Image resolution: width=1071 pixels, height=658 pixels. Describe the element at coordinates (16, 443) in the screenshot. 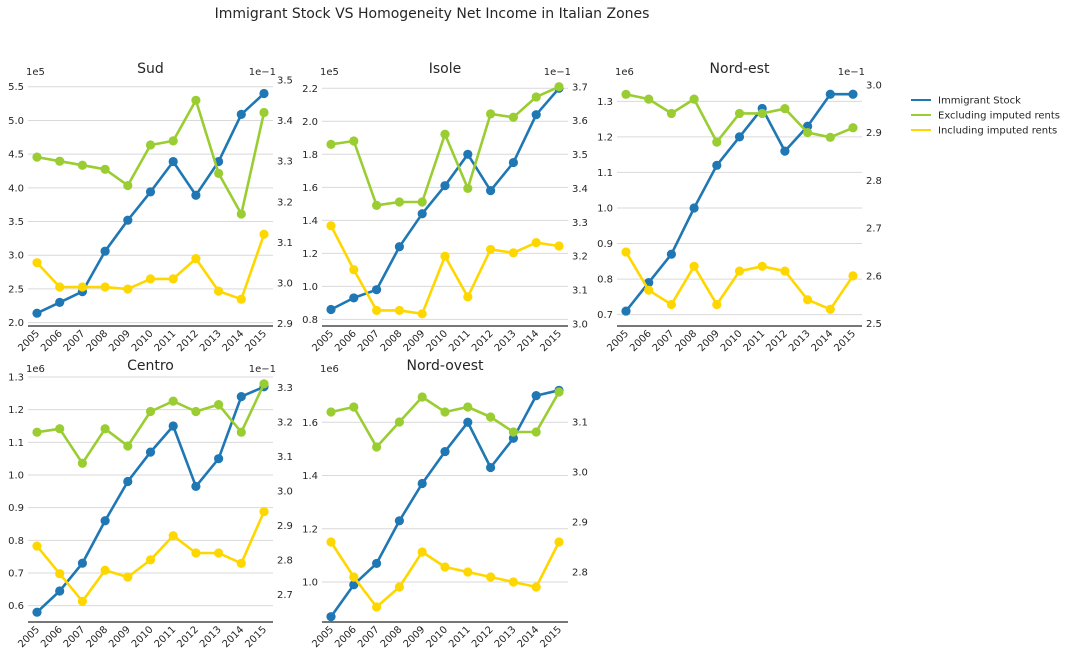

I see `left-tick-label: 1.1` at that location.